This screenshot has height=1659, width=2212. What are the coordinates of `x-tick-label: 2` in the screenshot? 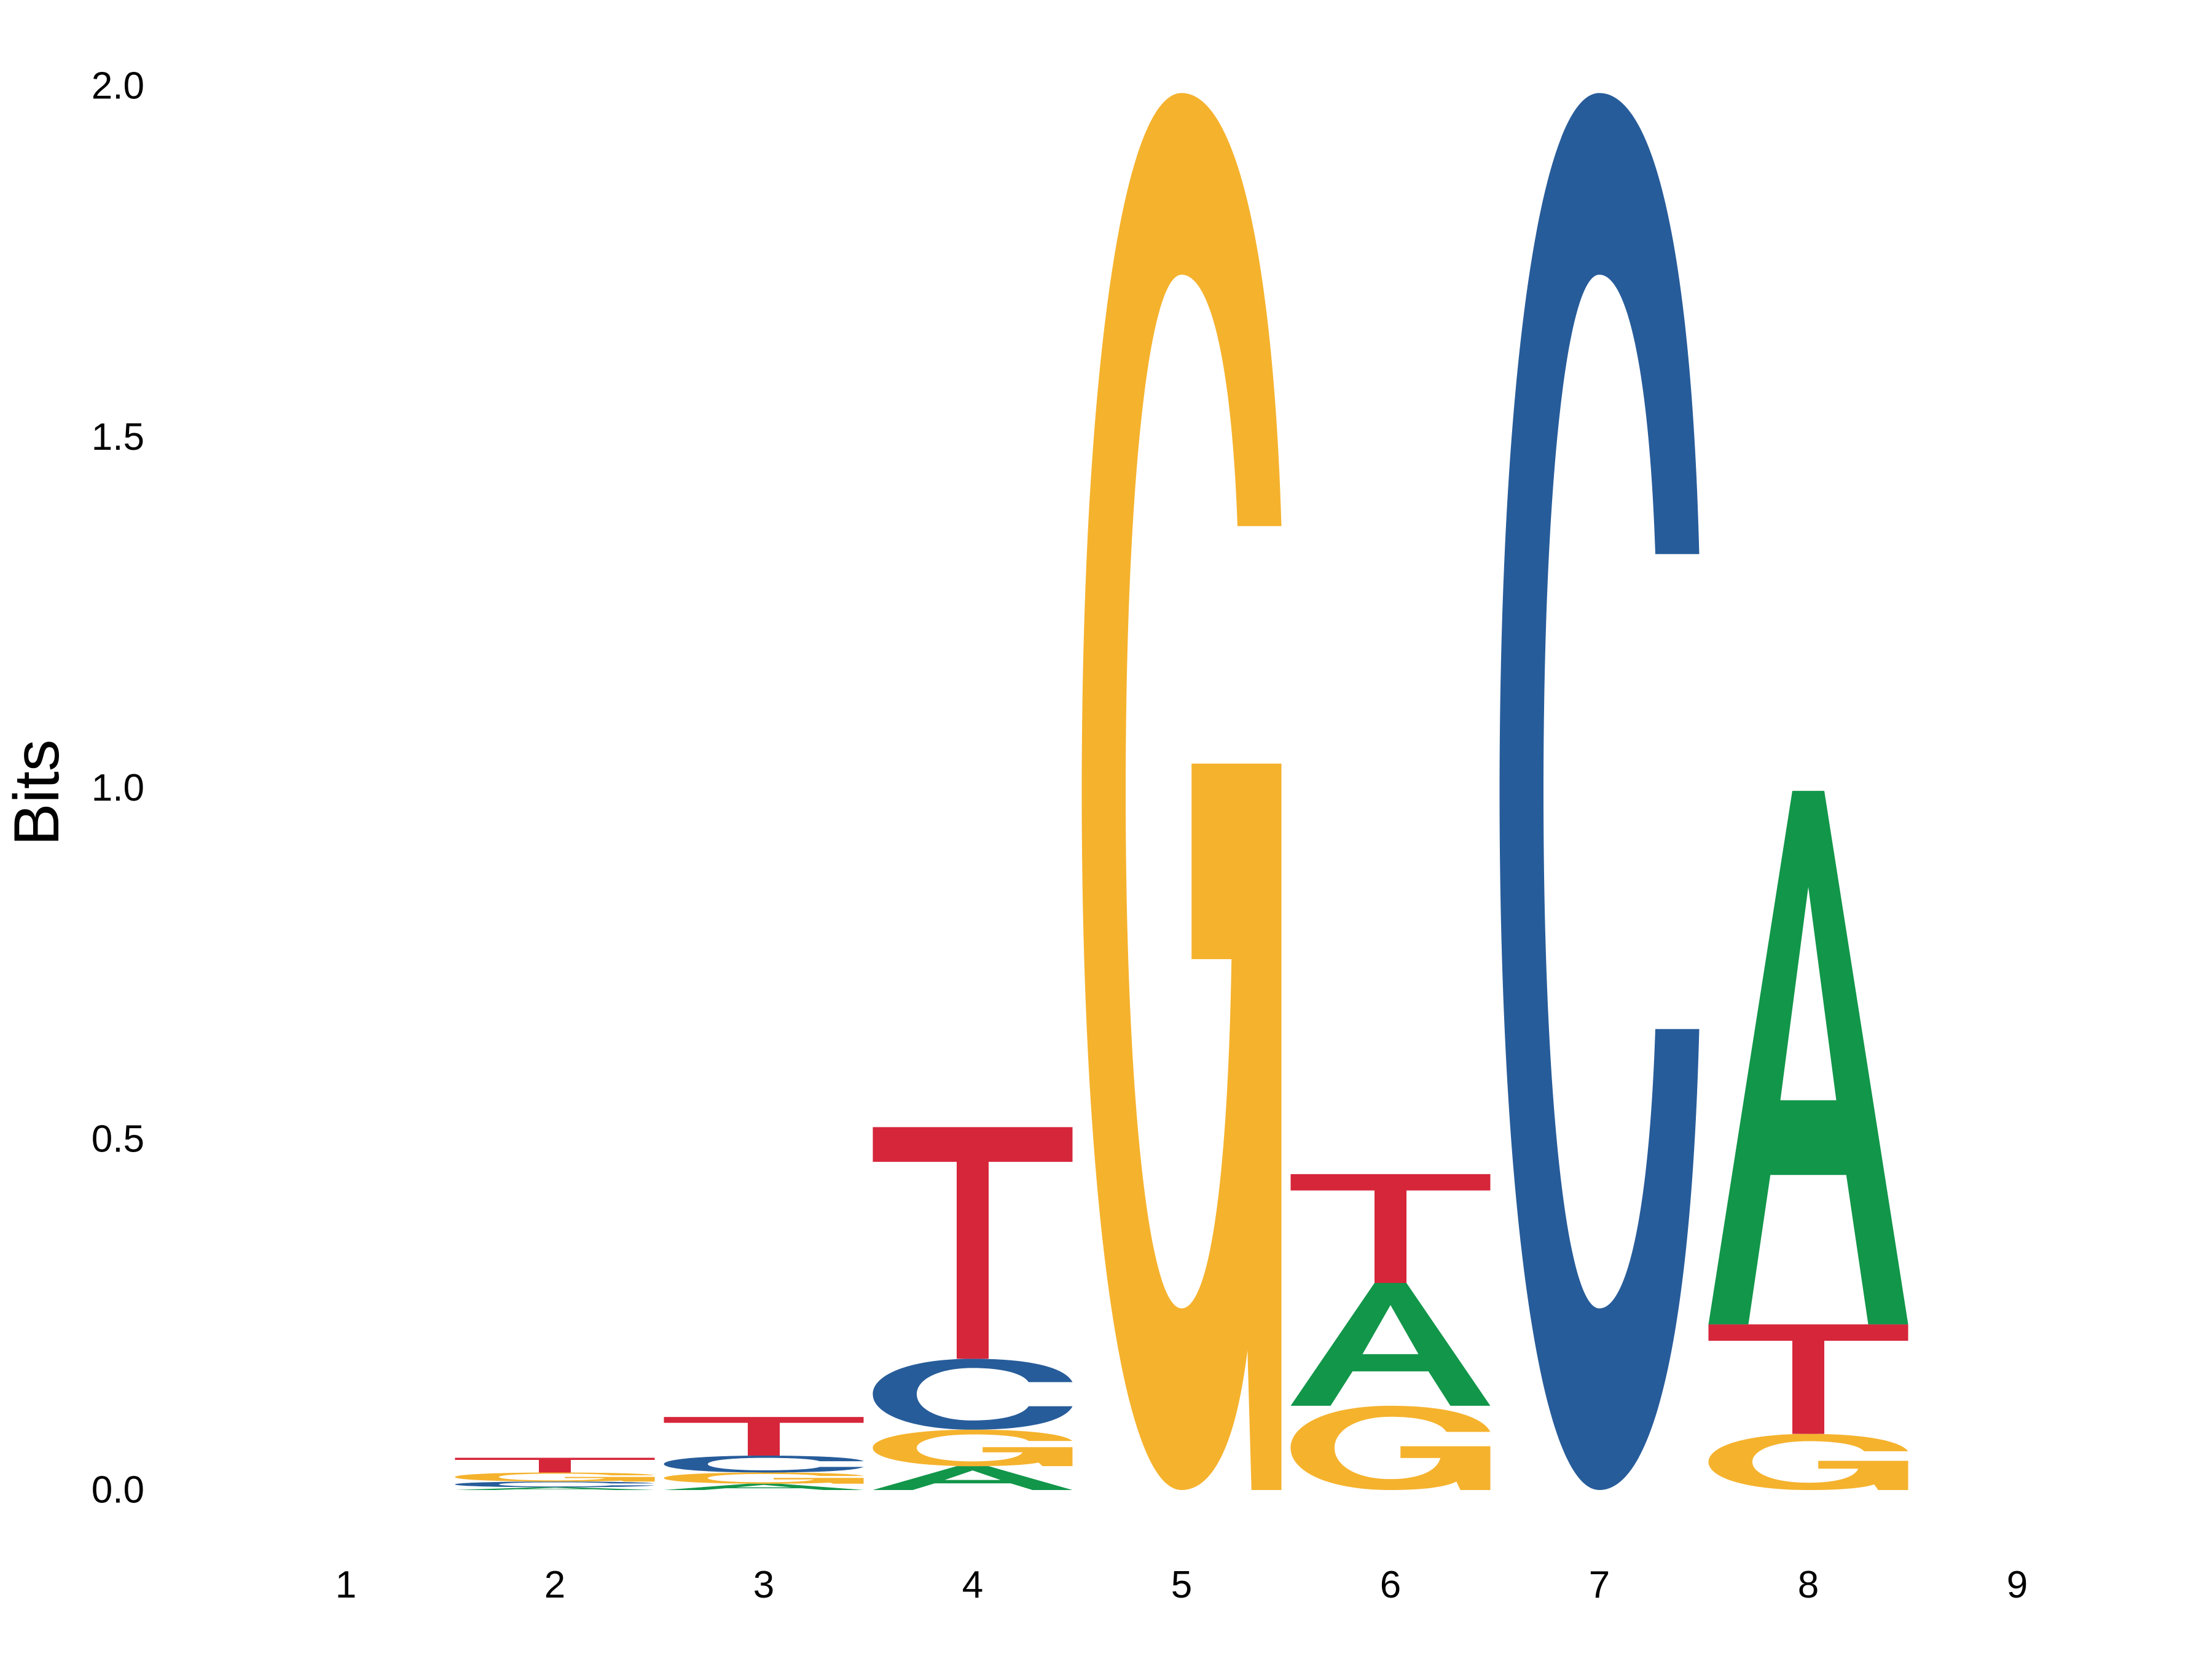 It's located at (554, 1585).